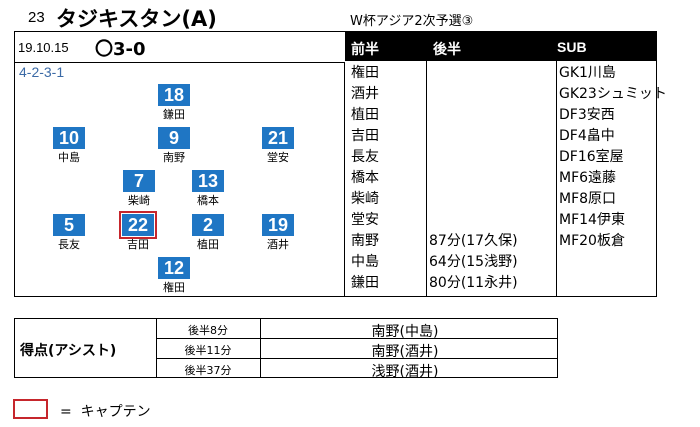  I want to click on competition-label: W杯アジア2次予選③, so click(412, 21).